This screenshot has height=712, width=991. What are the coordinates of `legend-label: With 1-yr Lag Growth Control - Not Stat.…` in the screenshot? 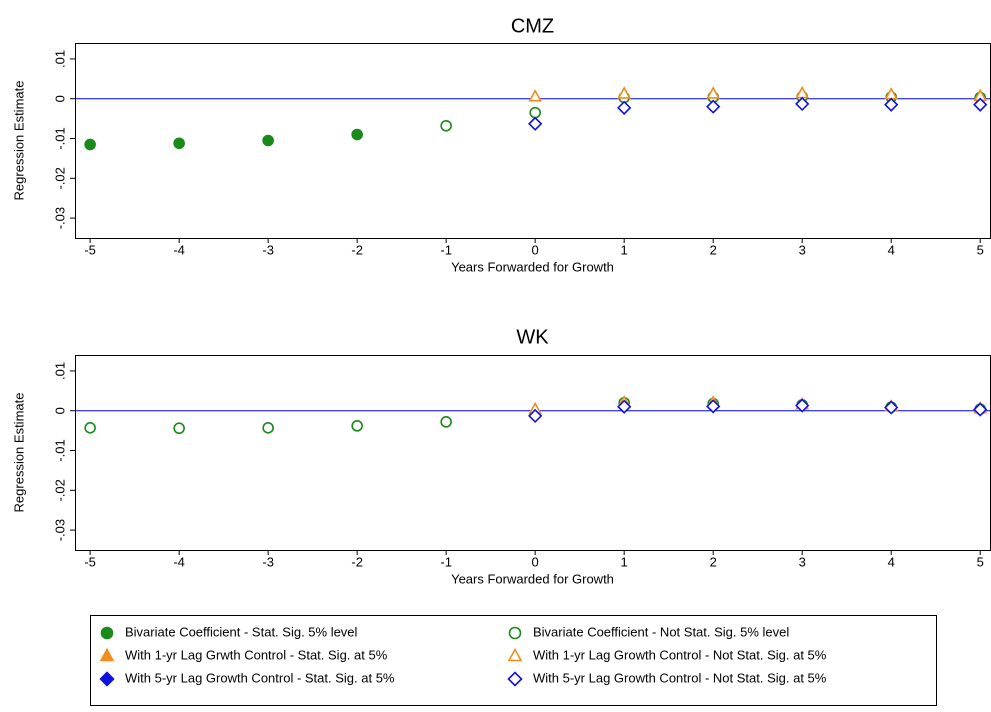 It's located at (680, 654).